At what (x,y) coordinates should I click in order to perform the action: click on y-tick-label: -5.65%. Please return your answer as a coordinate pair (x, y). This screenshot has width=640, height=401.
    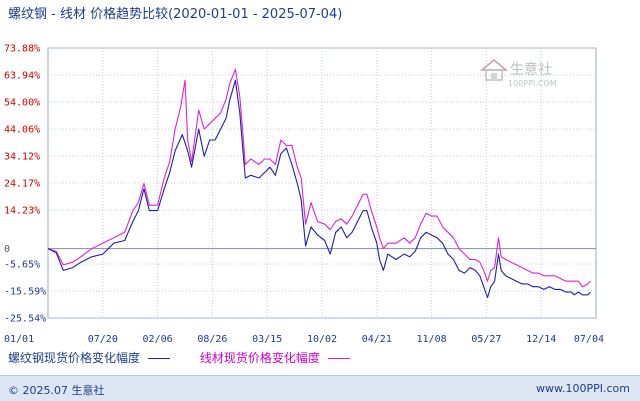
    Looking at the image, I should click on (22, 264).